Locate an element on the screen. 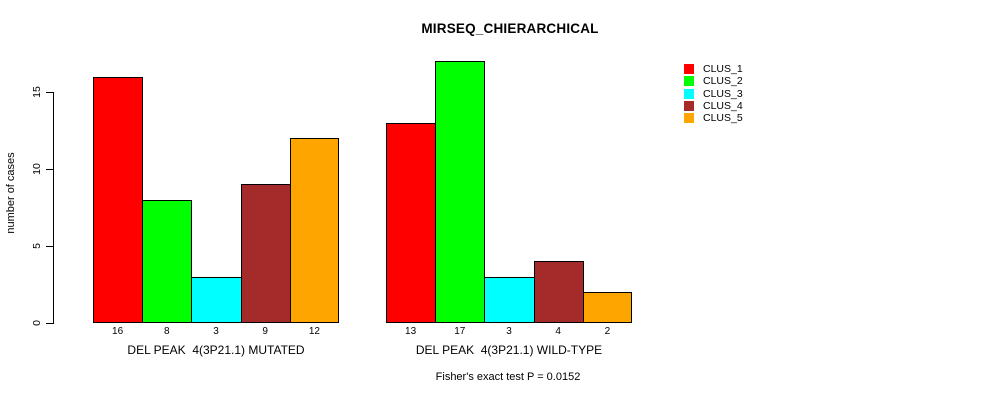 The height and width of the screenshot is (400, 990). bar-value-label: 8 is located at coordinates (167, 331).